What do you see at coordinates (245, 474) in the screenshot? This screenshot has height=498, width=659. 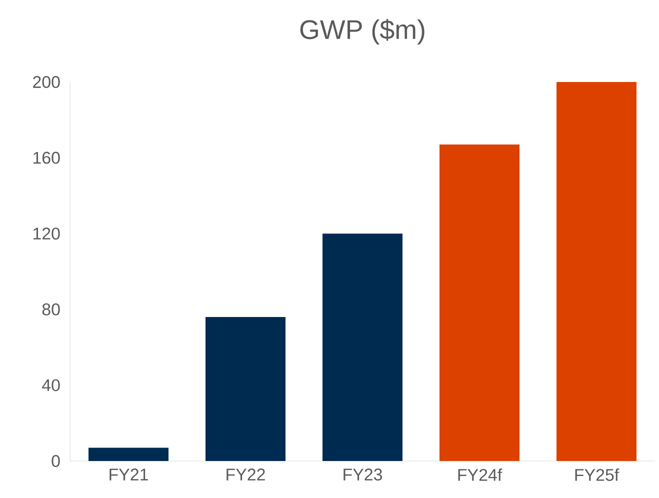 I see `x-tick-label: FY22` at bounding box center [245, 474].